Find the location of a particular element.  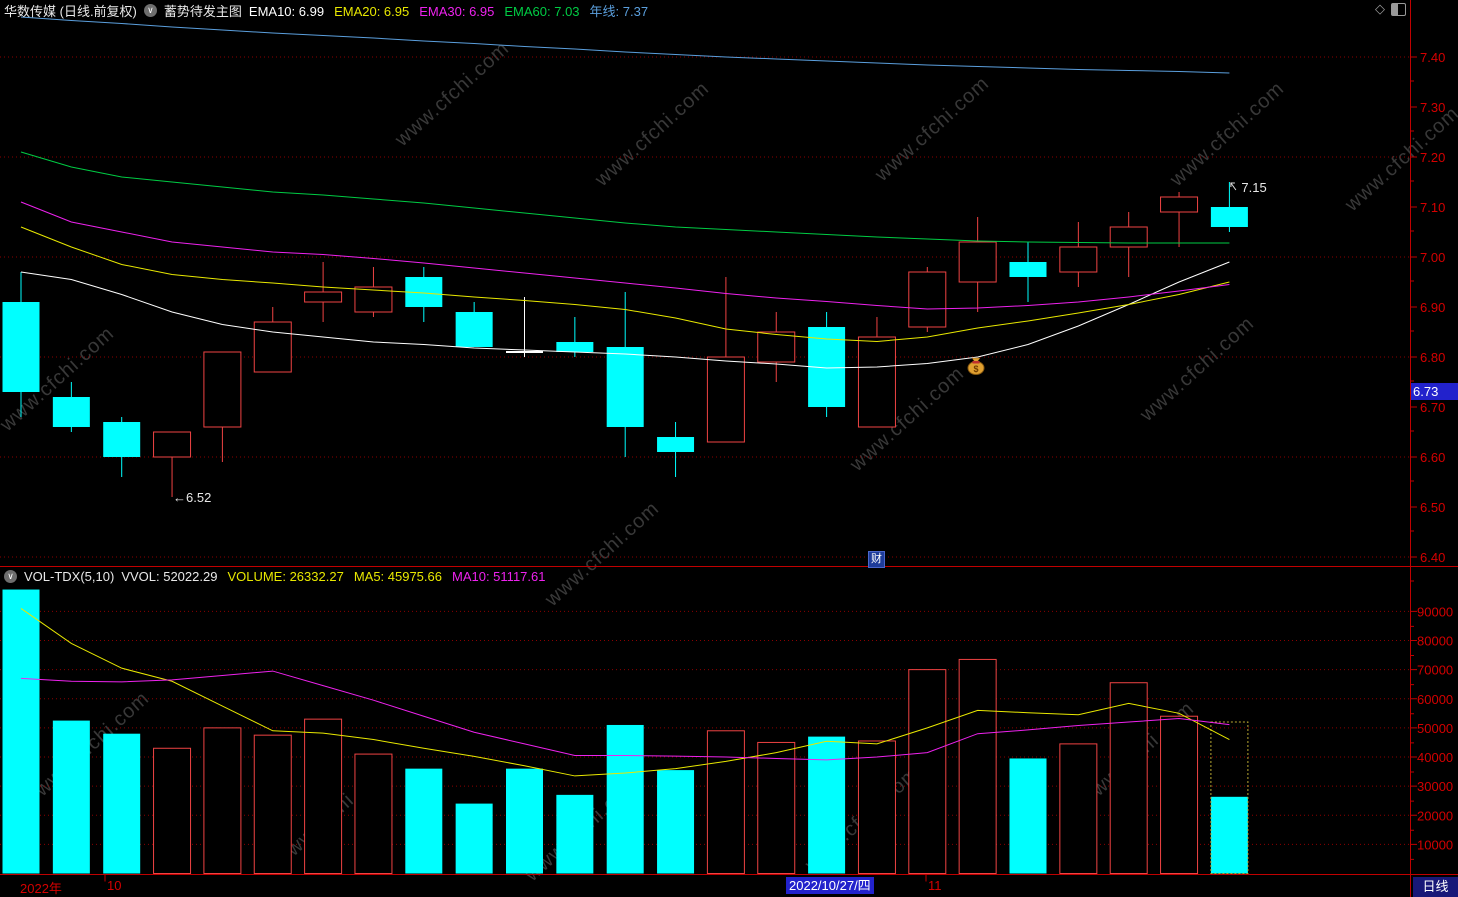

panel-layout-icon is located at coordinates (1398, 9).